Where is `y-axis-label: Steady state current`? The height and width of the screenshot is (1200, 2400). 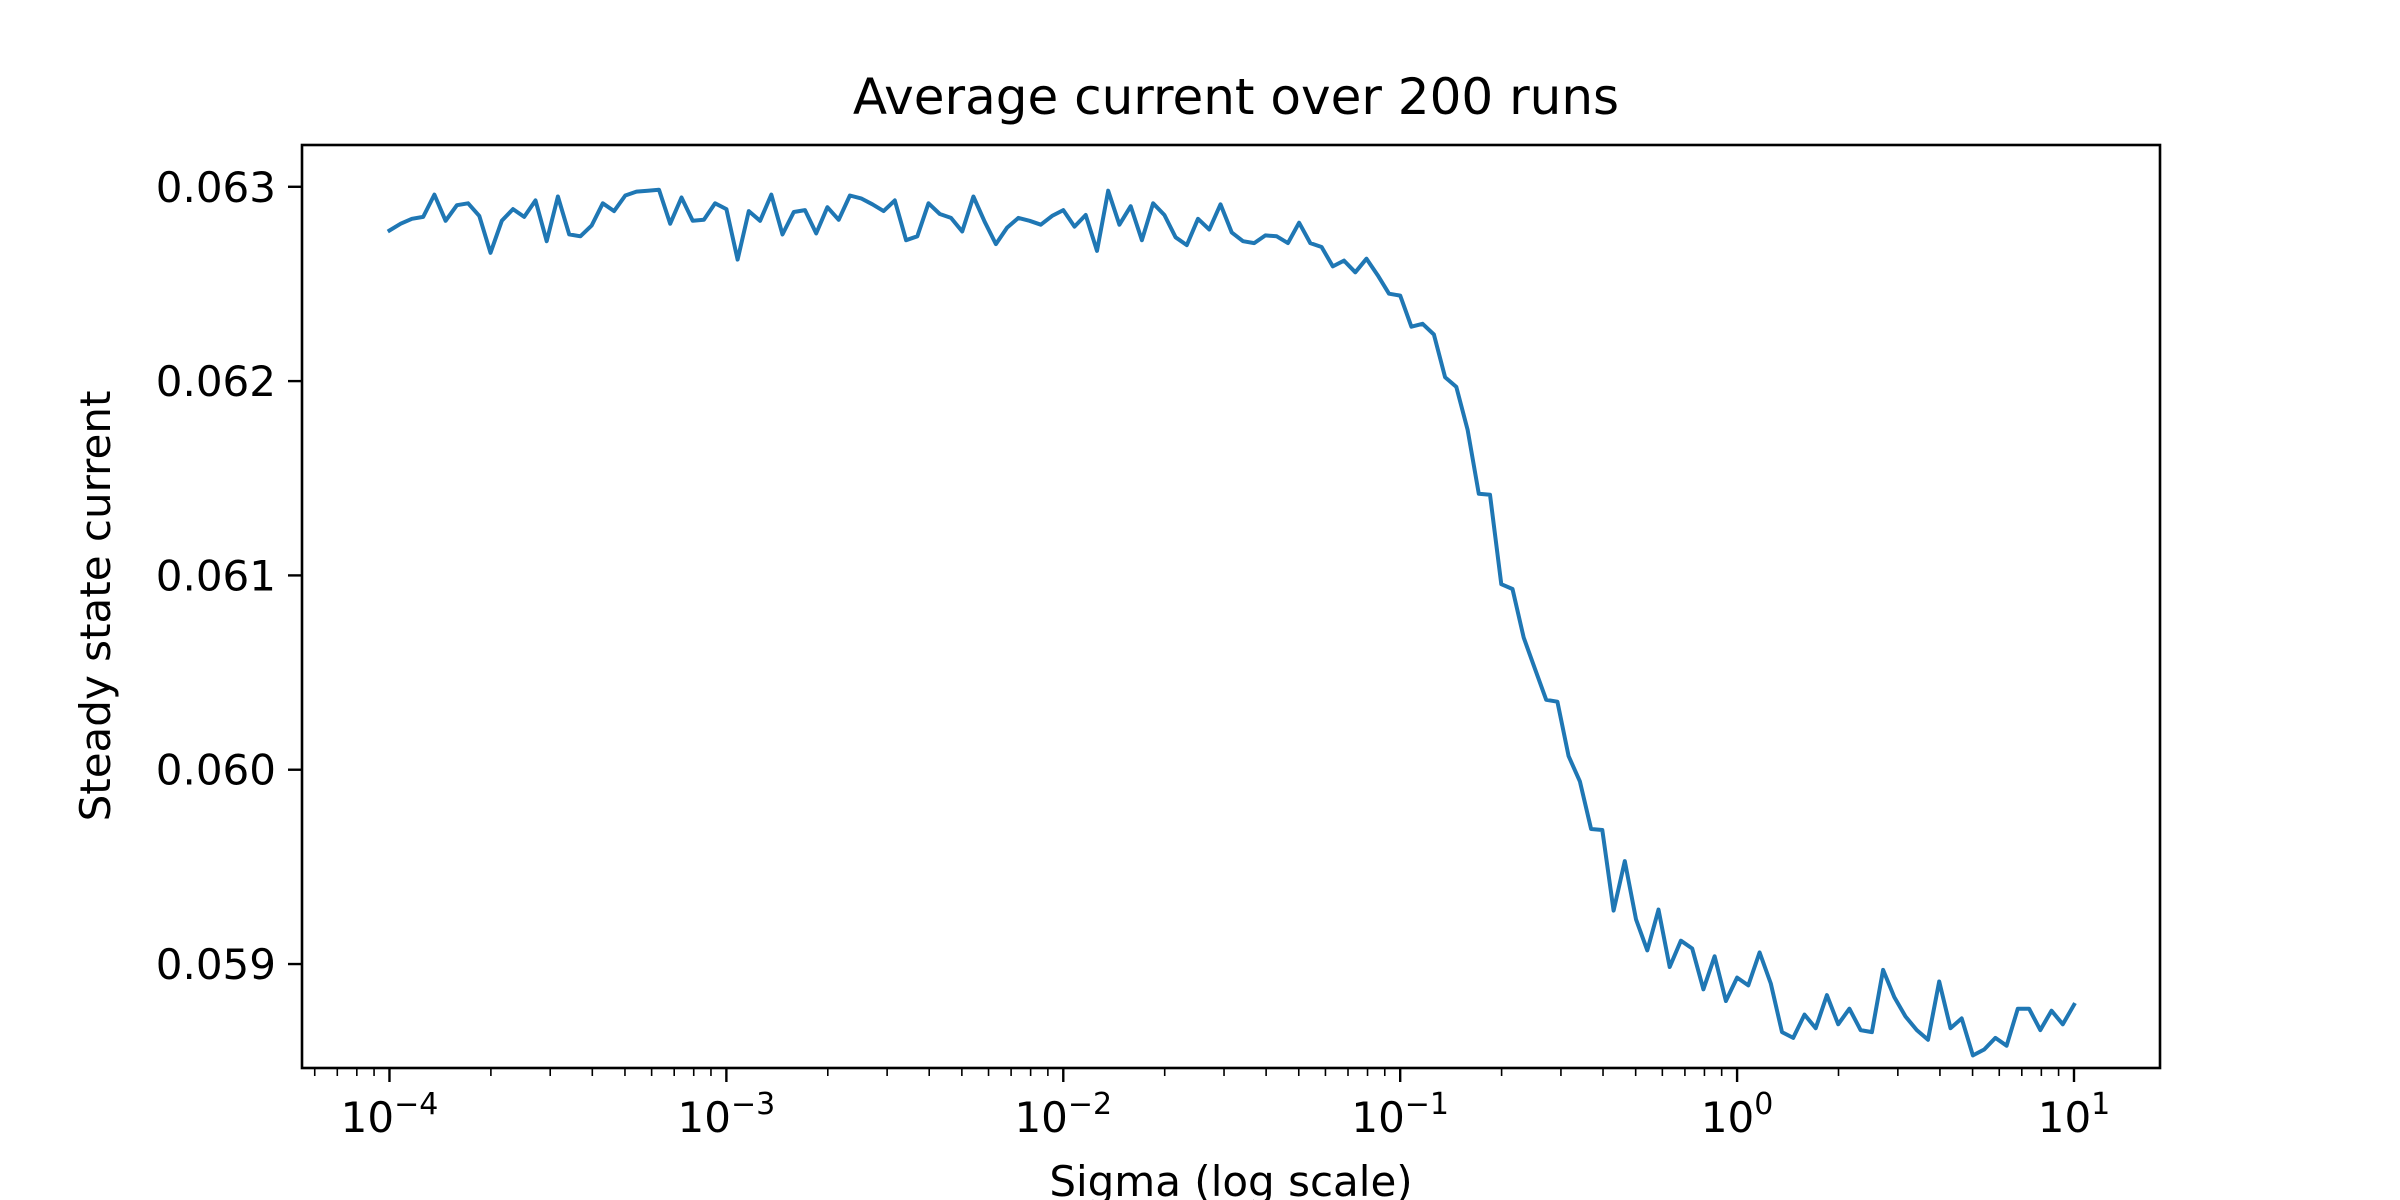
y-axis-label: Steady state current is located at coordinates (95, 606).